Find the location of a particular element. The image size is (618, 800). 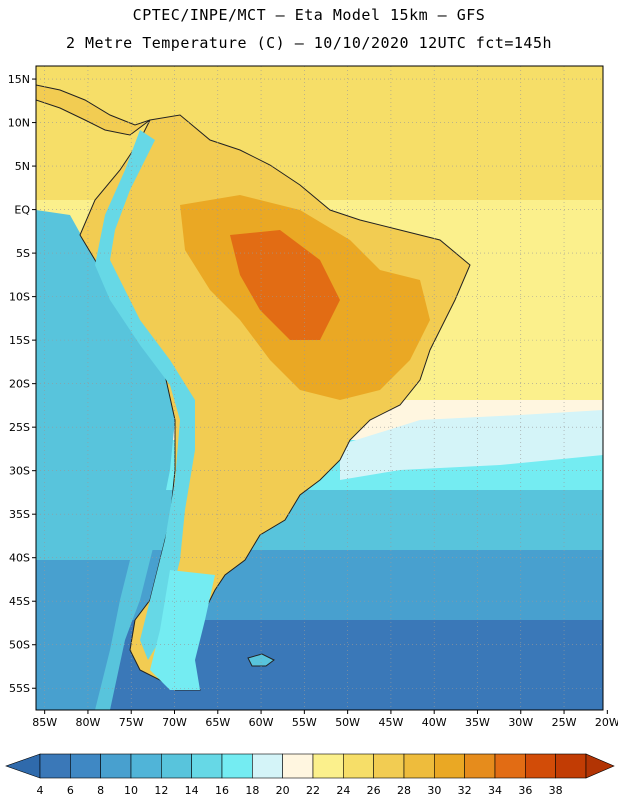

lon-label: 85W is located at coordinates (44, 722).